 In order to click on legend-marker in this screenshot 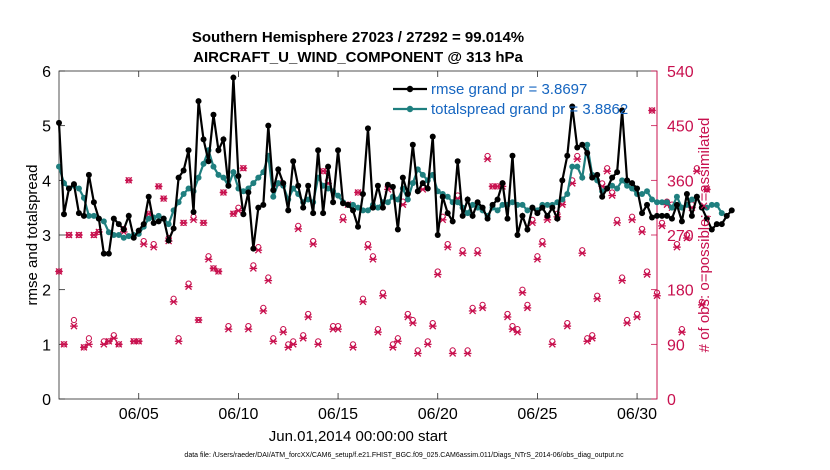, I will do `click(410, 109)`.